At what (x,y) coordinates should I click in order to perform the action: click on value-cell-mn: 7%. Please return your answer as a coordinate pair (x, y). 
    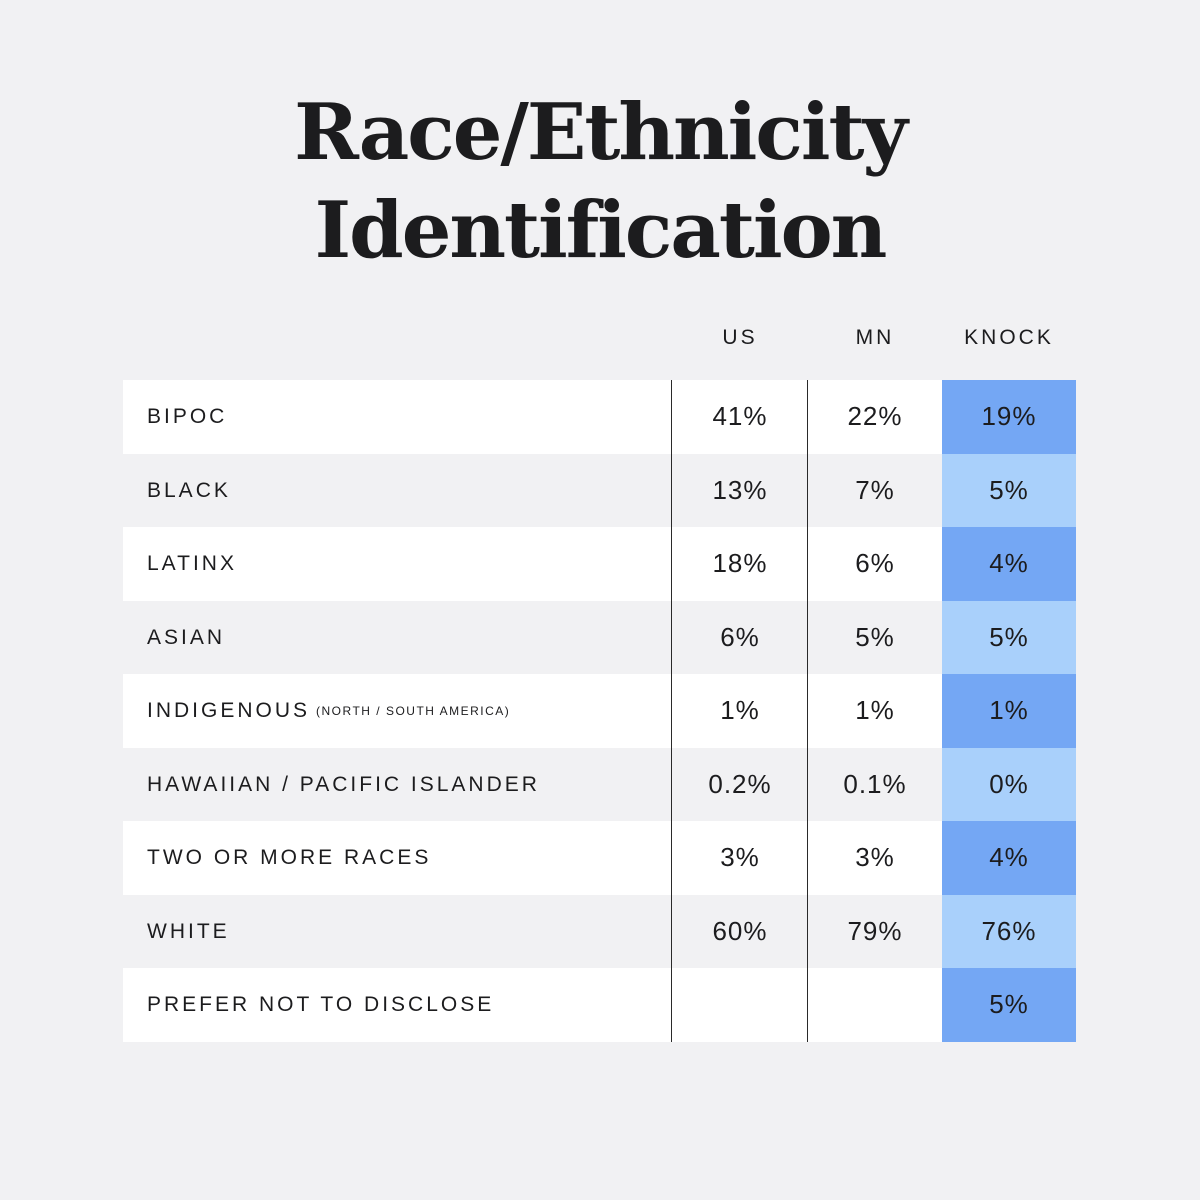
    Looking at the image, I should click on (875, 489).